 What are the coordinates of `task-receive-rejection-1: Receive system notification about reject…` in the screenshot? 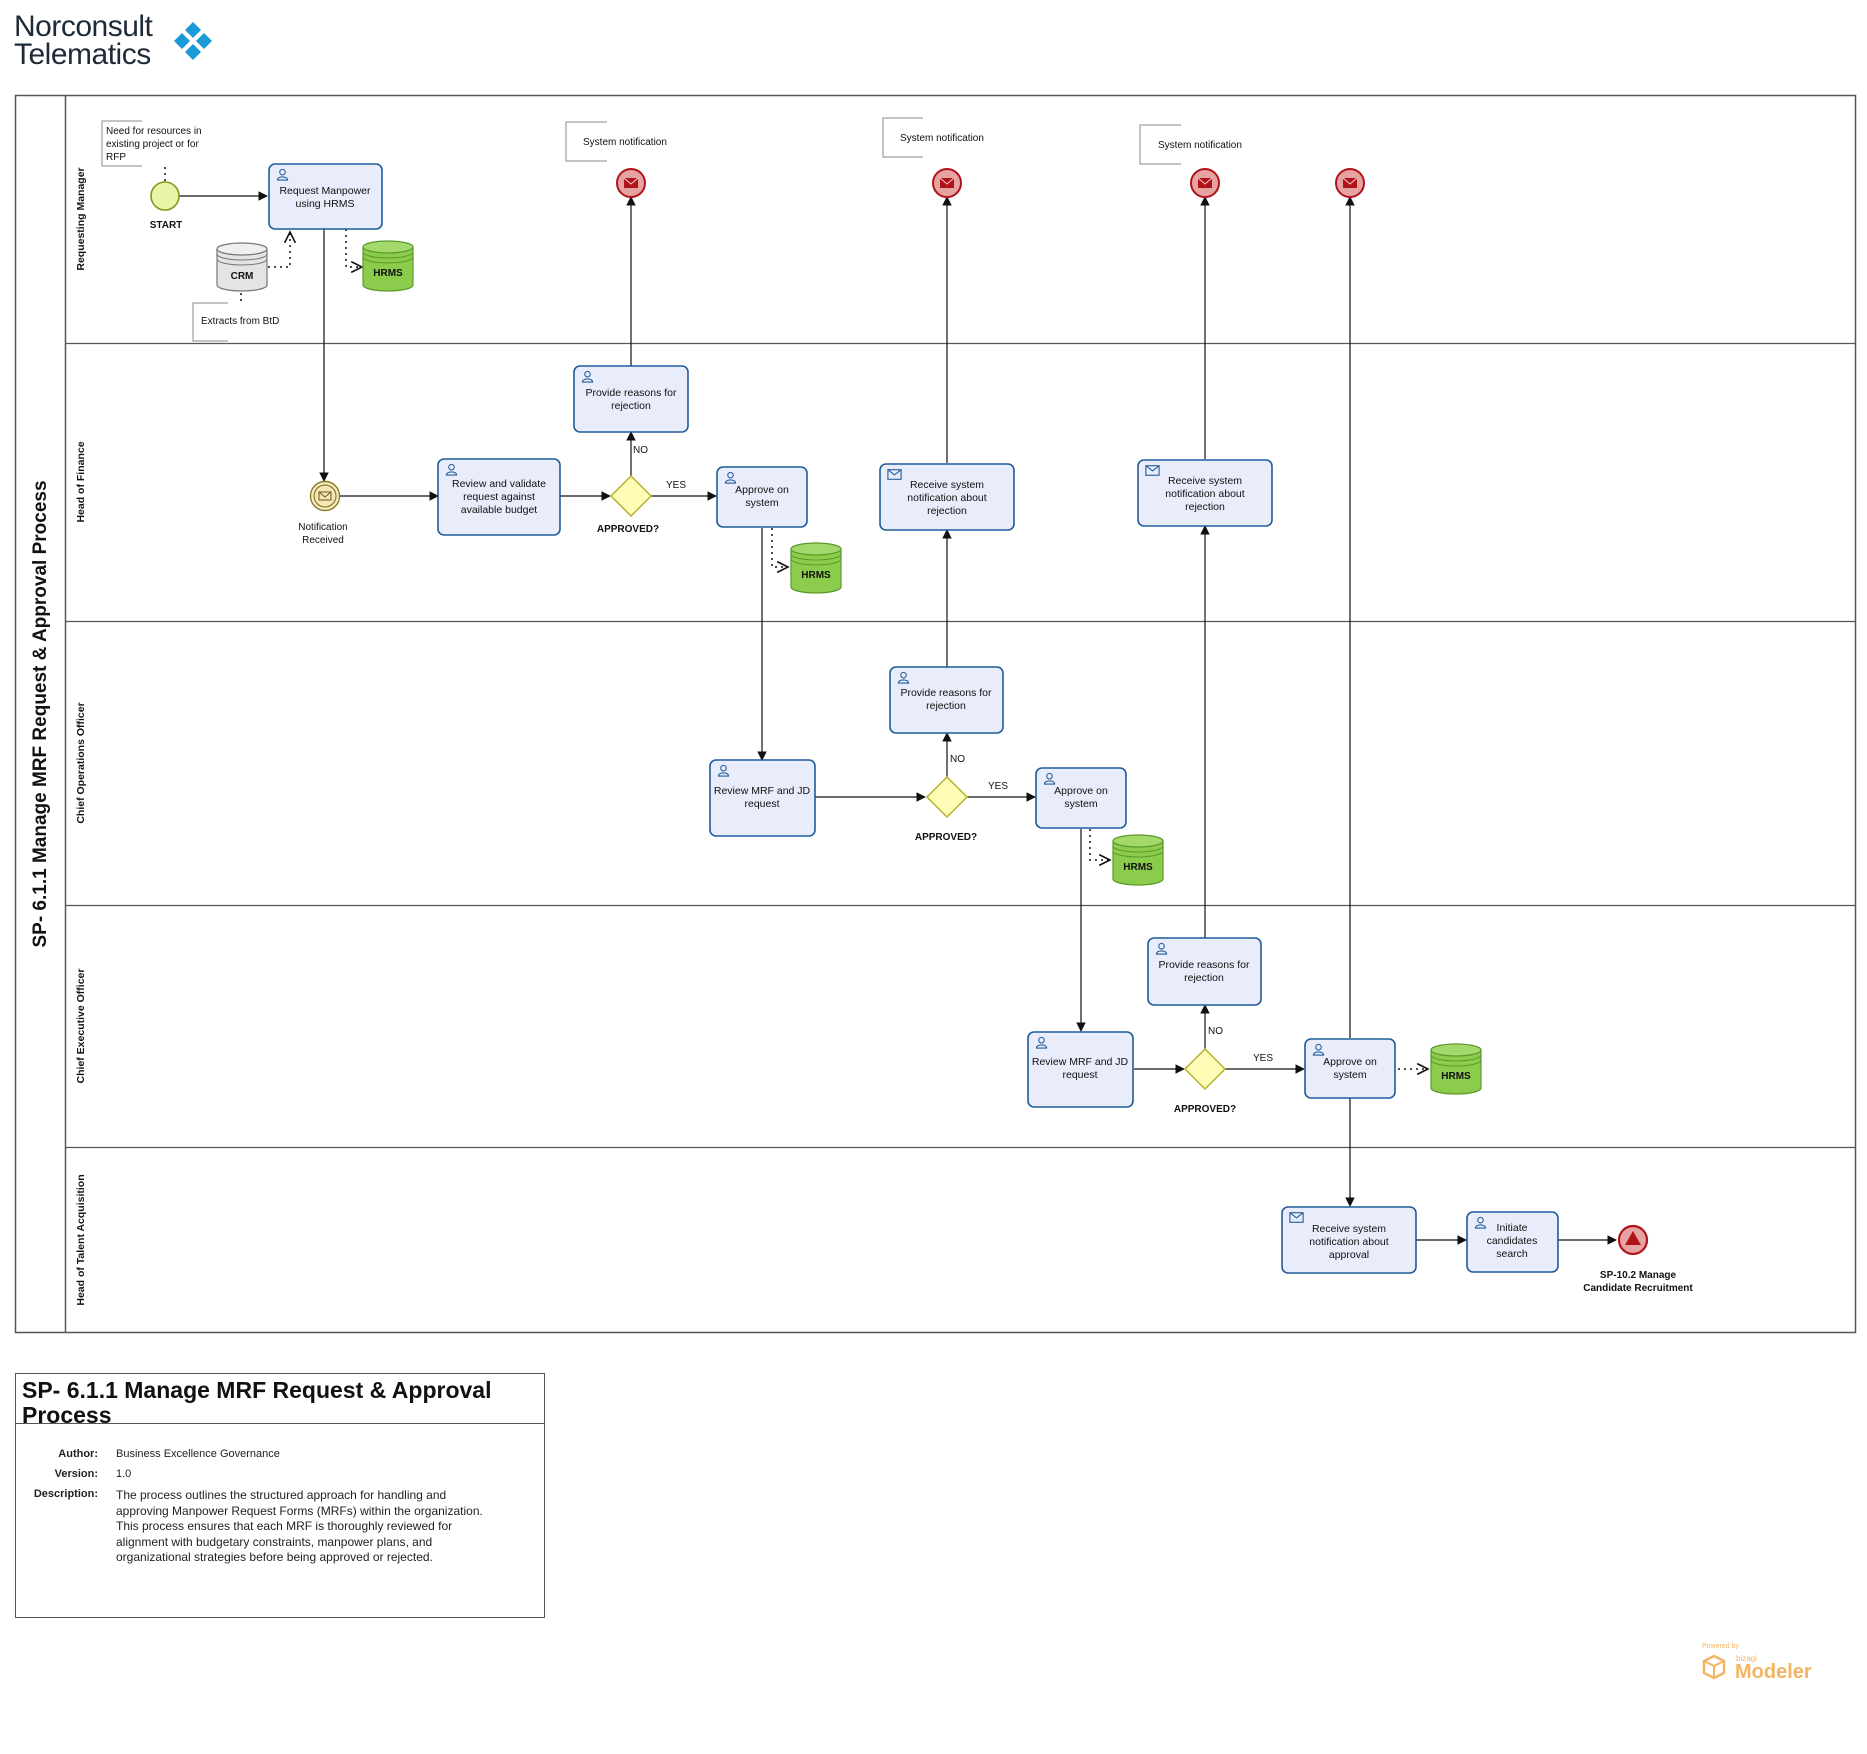 It's located at (947, 497).